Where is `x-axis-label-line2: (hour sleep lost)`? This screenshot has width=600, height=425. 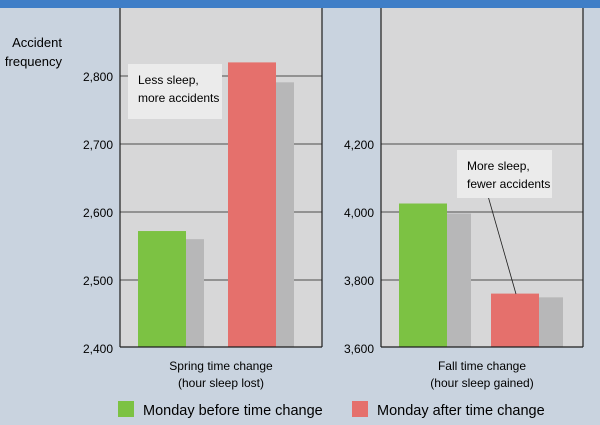
x-axis-label-line2: (hour sleep lost) is located at coordinates (221, 383).